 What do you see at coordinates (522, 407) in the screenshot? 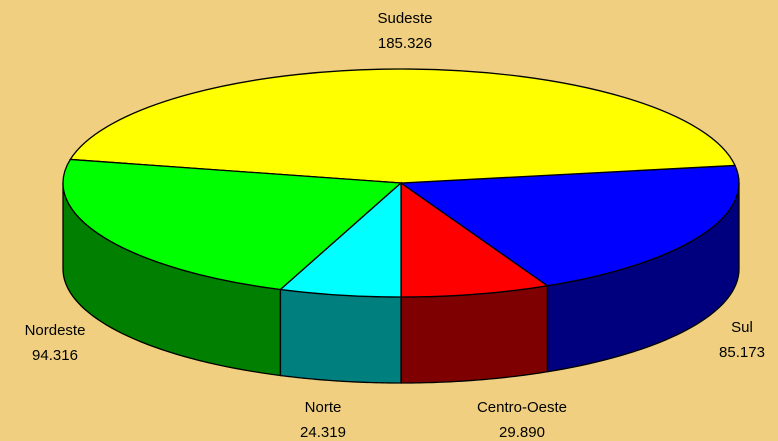
I see `slice-label: Centro-Oeste` at bounding box center [522, 407].